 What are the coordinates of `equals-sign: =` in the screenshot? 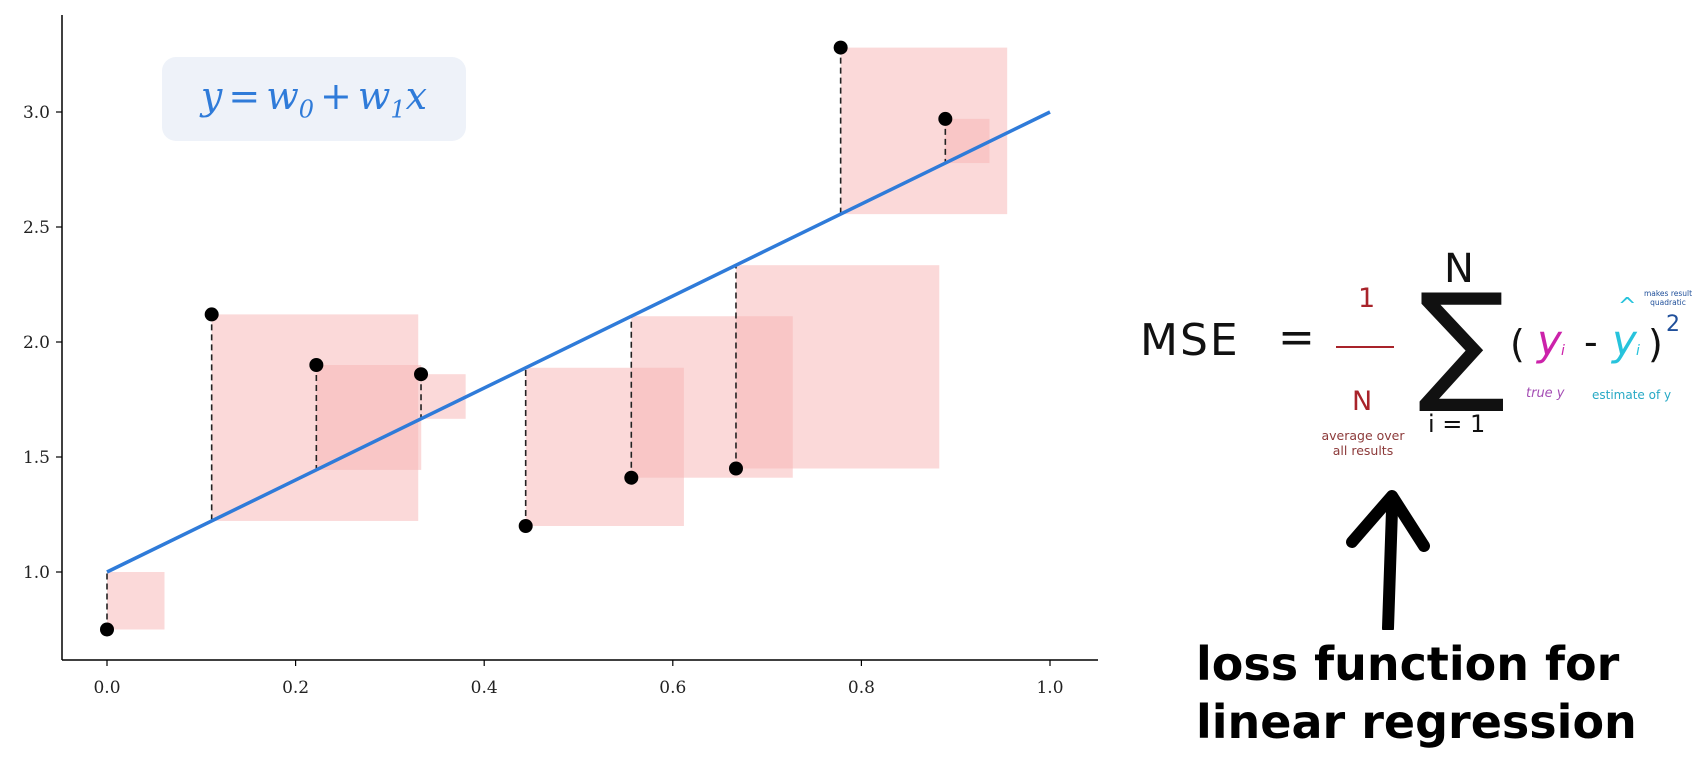 It's located at (1296, 337).